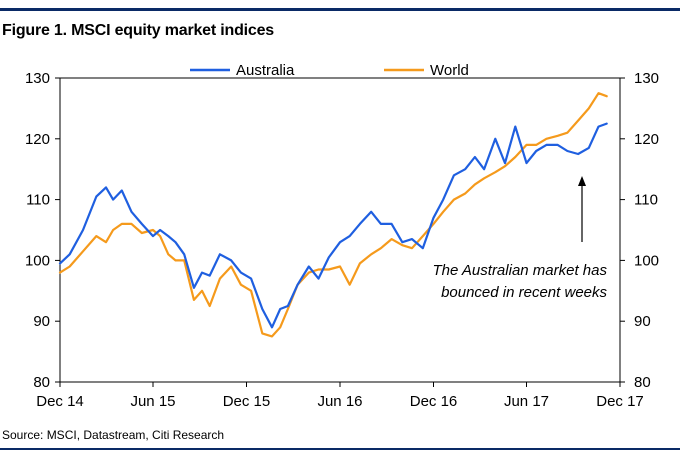  I want to click on legend-label-world: World, so click(449, 70).